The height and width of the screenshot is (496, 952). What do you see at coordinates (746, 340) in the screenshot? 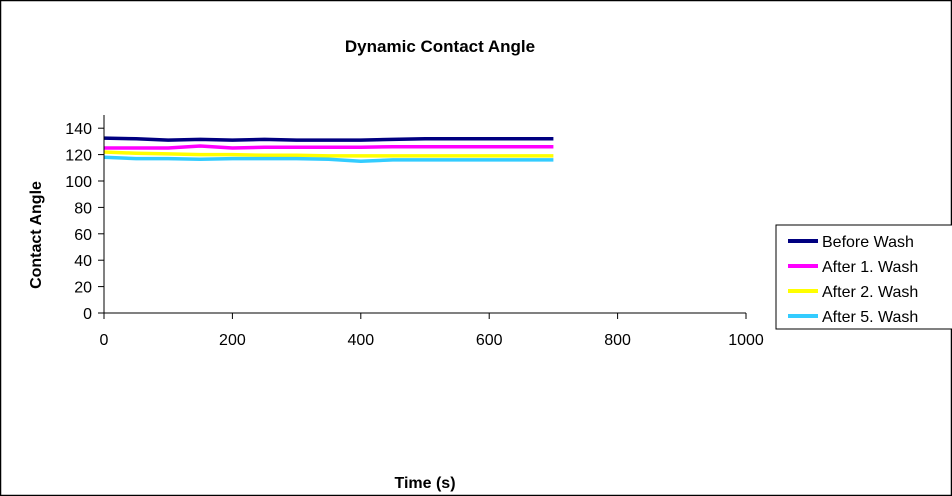
I see `x-tick-label: 1000` at bounding box center [746, 340].